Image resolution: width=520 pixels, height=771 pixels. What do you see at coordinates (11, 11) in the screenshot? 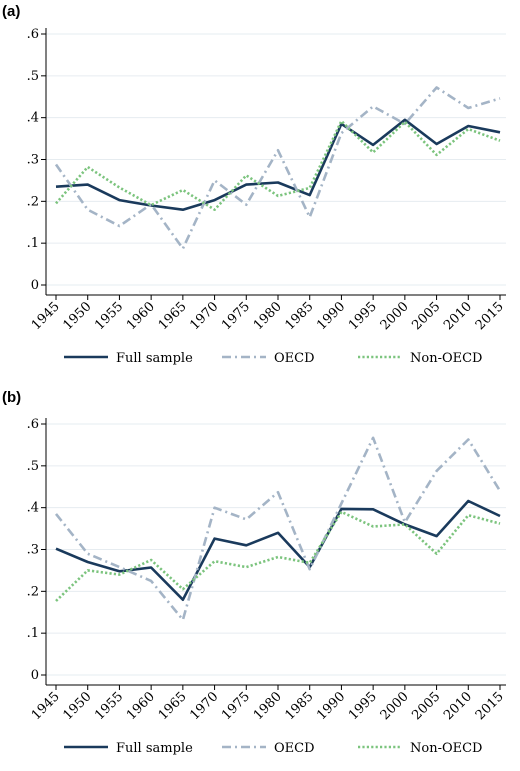
I see `panel-label: (a)` at bounding box center [11, 11].